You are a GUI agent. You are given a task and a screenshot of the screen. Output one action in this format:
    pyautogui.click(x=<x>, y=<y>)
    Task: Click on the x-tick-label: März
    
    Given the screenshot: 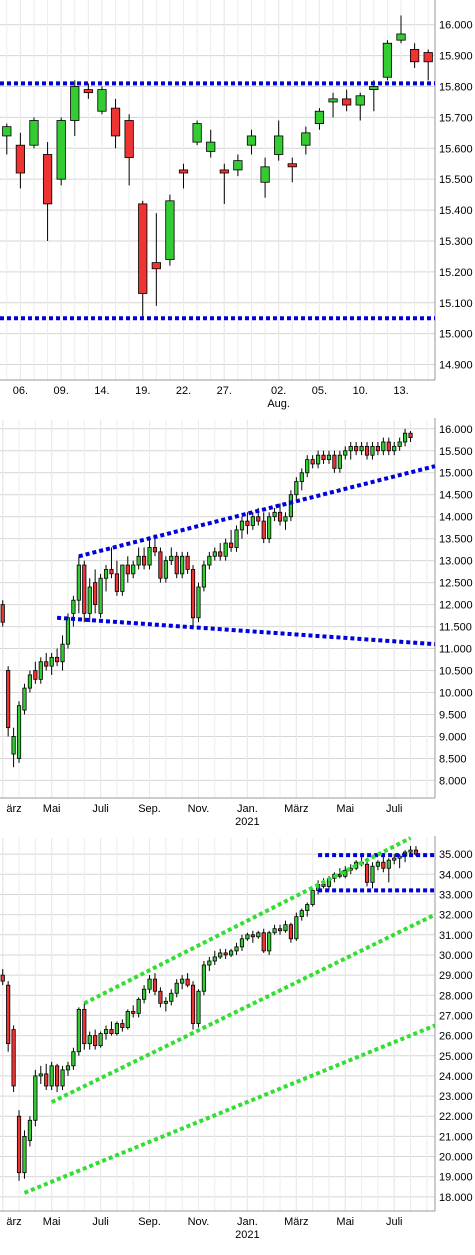 What is the action you would take?
    pyautogui.click(x=296, y=1222)
    